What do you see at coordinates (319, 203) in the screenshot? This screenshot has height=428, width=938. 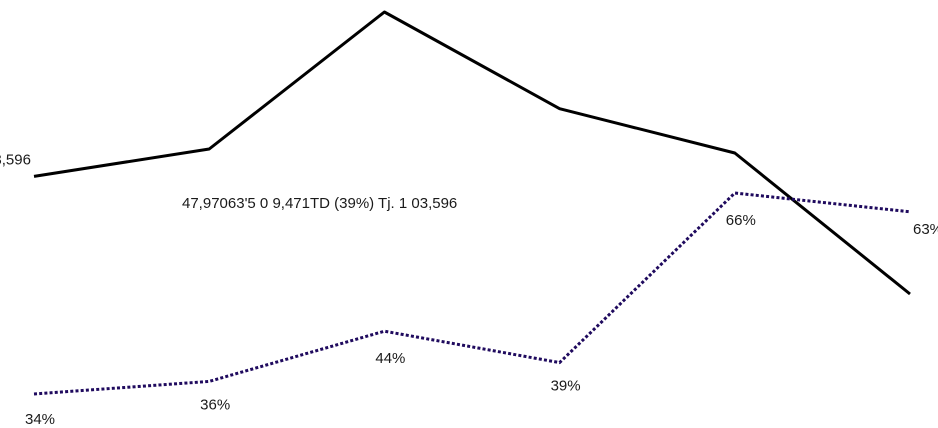 I see `overlapping-annotation-text: 47,97063'5 0 9,471TD (39%) Tj. 1 03,596` at bounding box center [319, 203].